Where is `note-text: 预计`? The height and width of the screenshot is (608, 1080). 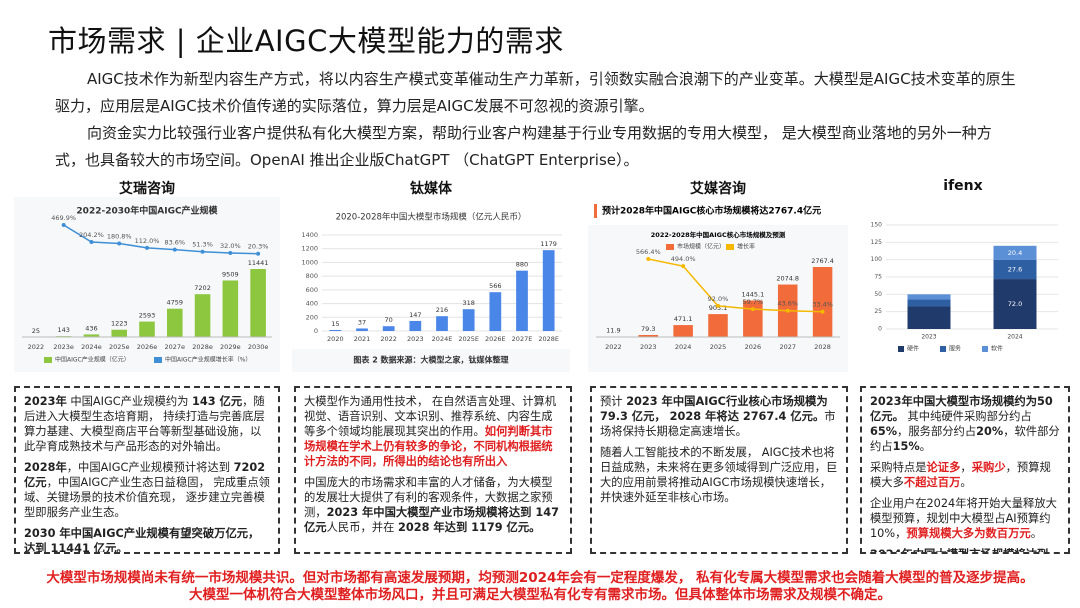
note-text: 预计 is located at coordinates (613, 401).